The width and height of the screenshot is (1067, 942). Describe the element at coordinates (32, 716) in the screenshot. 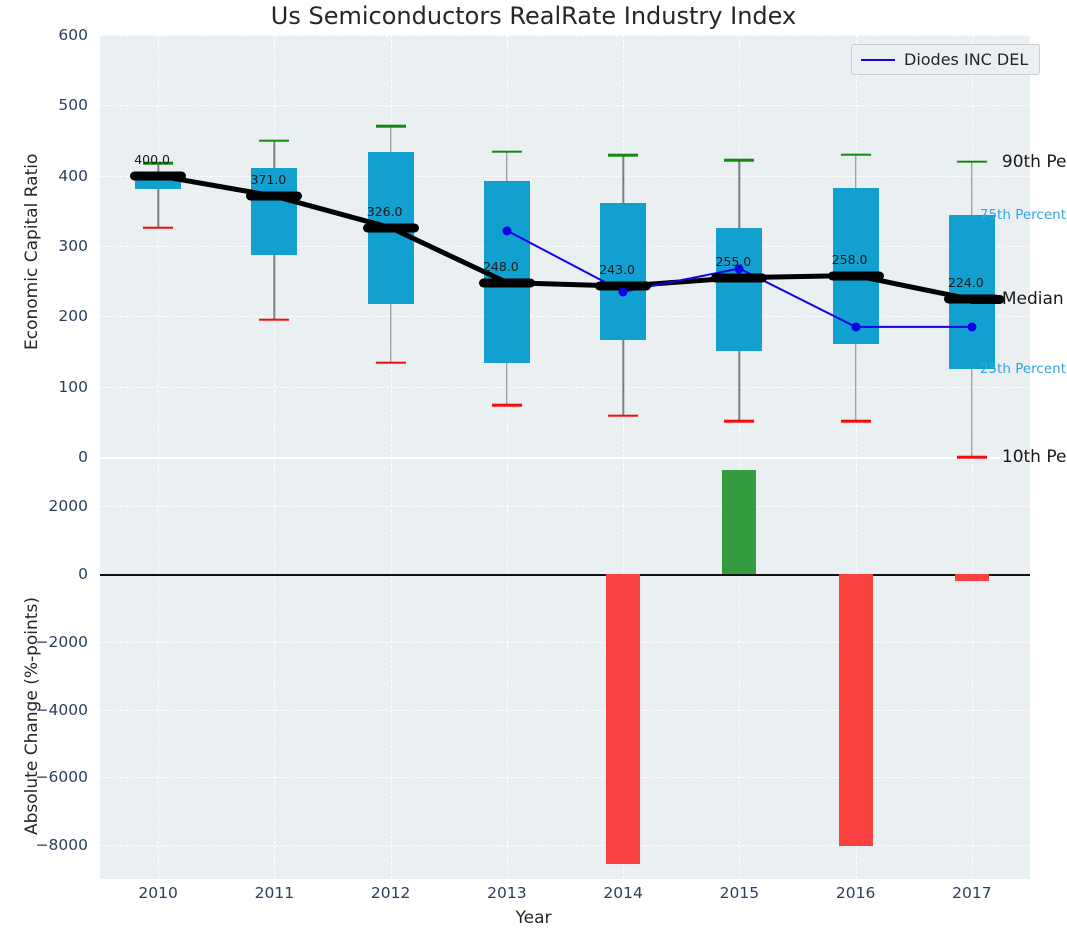

I see `y-axis-label-bottom: Absolute Change (%-points)` at that location.